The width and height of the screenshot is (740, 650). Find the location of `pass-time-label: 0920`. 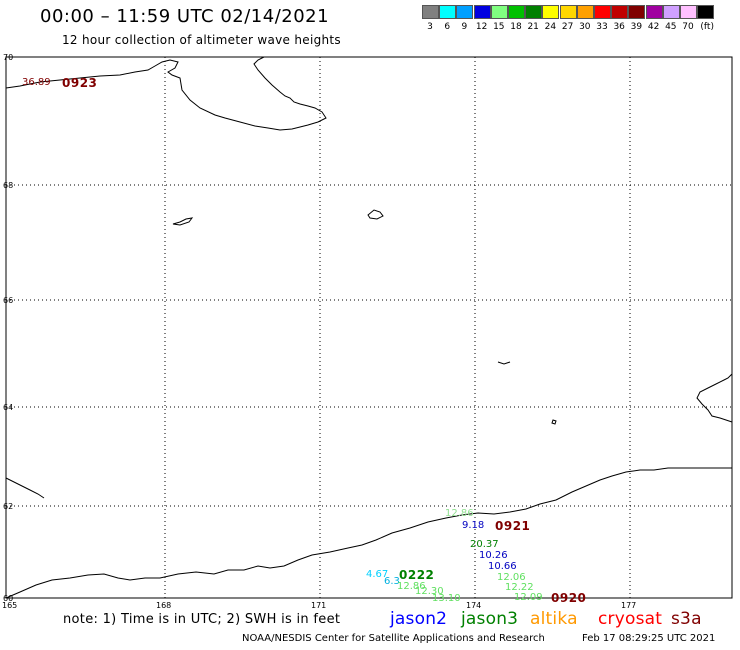

pass-time-label: 0920 is located at coordinates (569, 598).